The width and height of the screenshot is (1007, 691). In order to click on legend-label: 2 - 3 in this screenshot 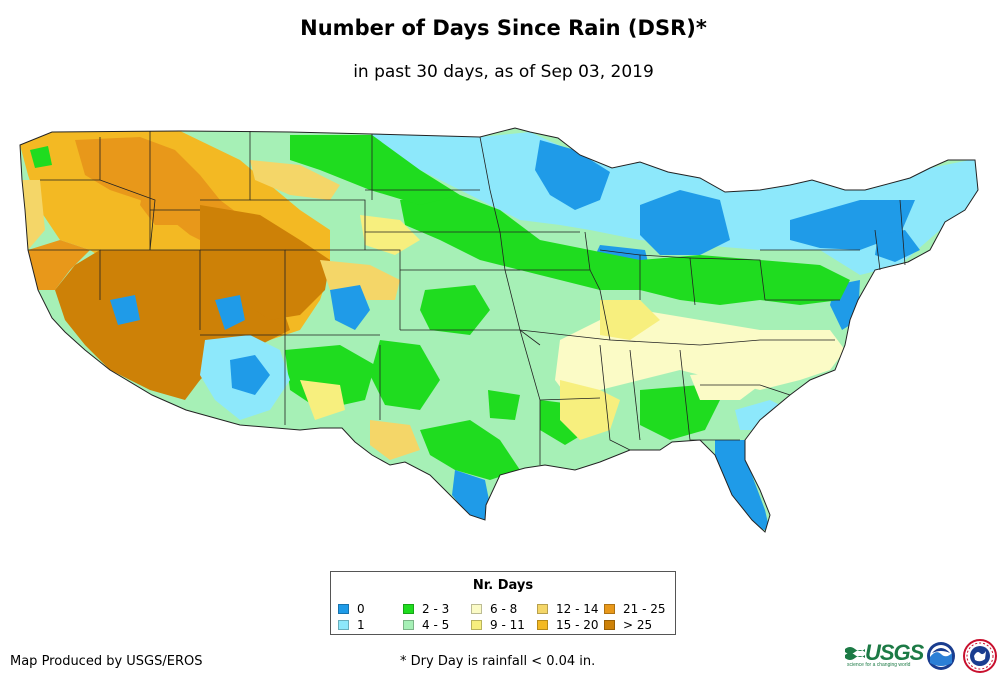, I will do `click(436, 609)`.